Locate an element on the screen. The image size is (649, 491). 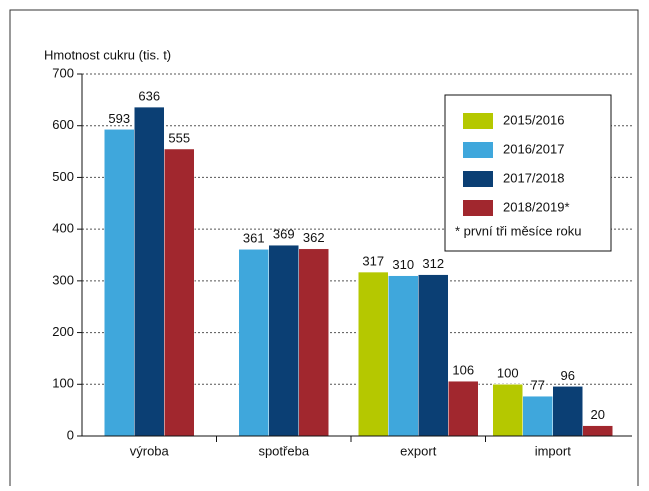
y-tick-label: 400 is located at coordinates (63, 228).